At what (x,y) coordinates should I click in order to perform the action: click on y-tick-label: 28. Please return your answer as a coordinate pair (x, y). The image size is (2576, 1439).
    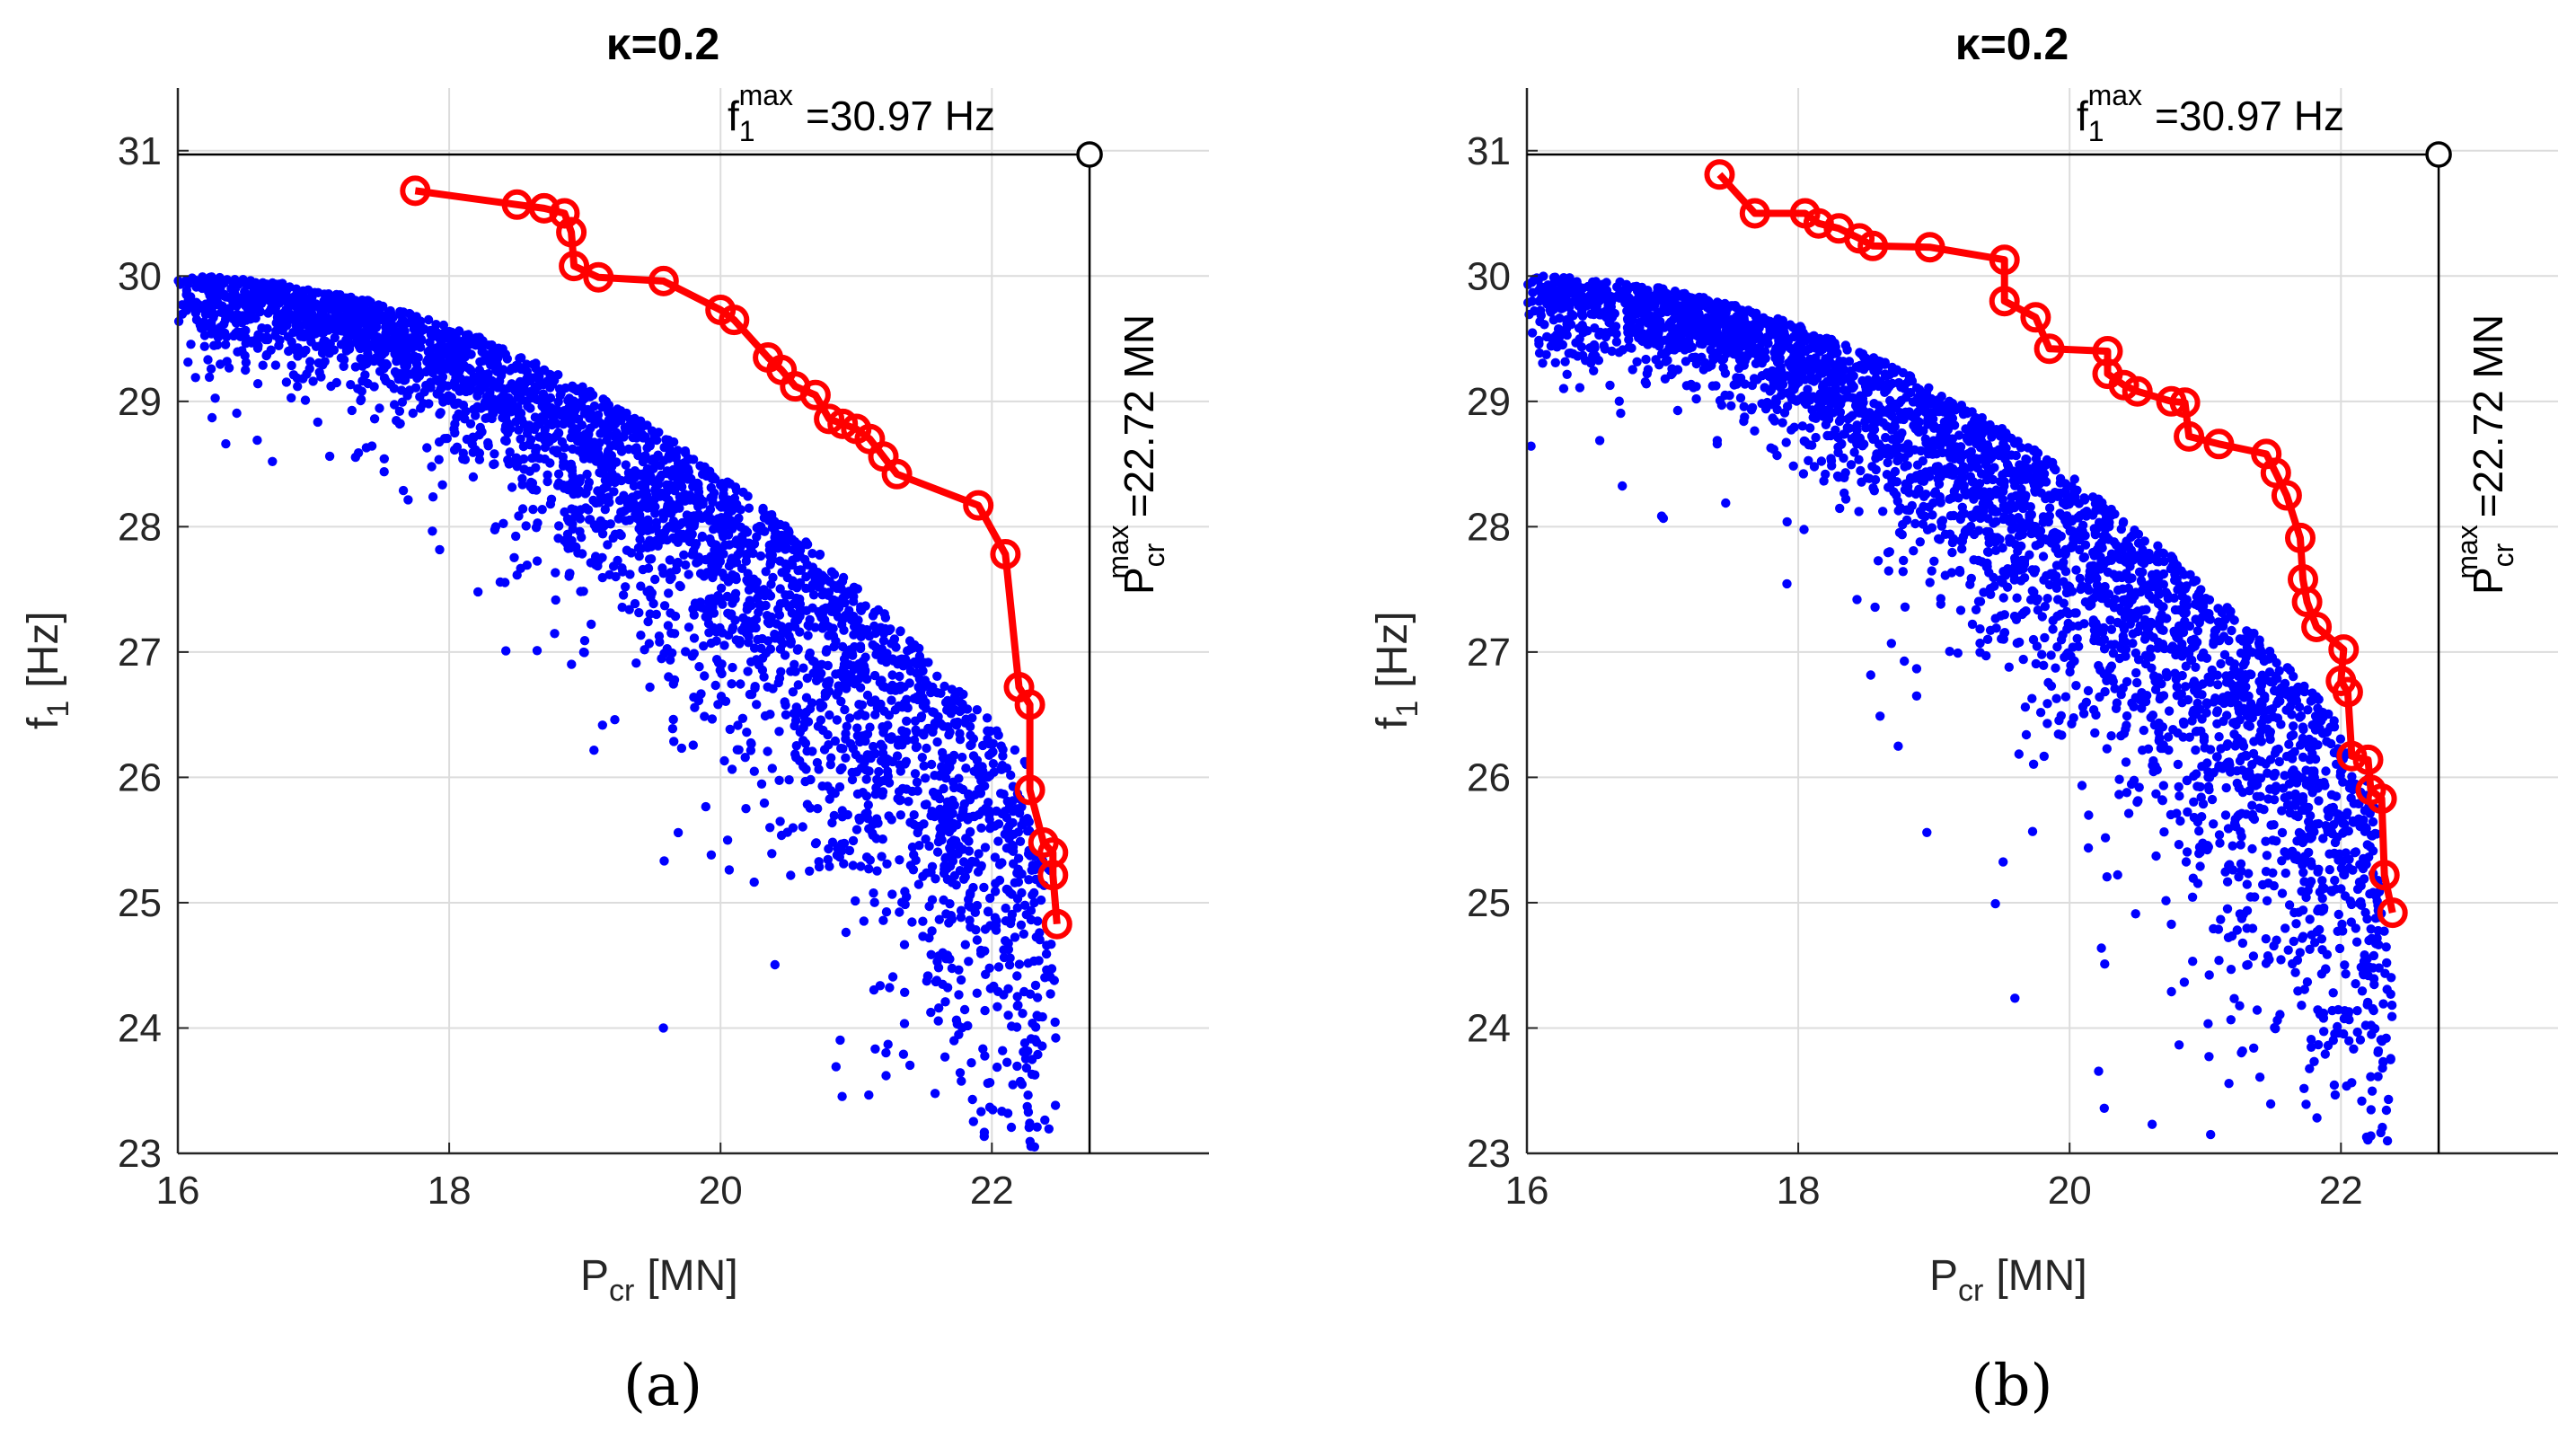
    Looking at the image, I should click on (140, 527).